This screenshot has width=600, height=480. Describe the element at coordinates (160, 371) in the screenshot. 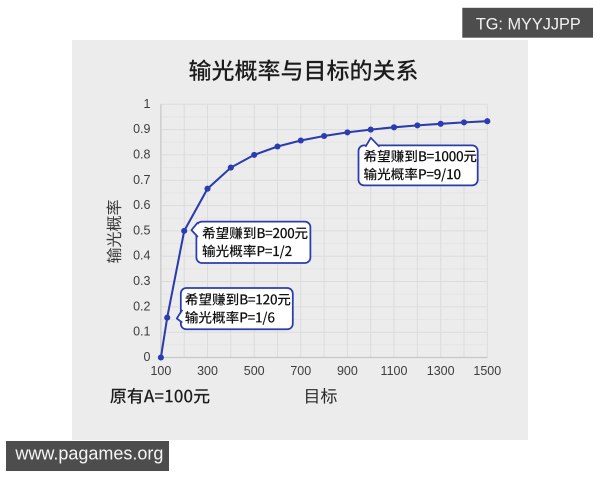

I see `svg-text: 100` at that location.